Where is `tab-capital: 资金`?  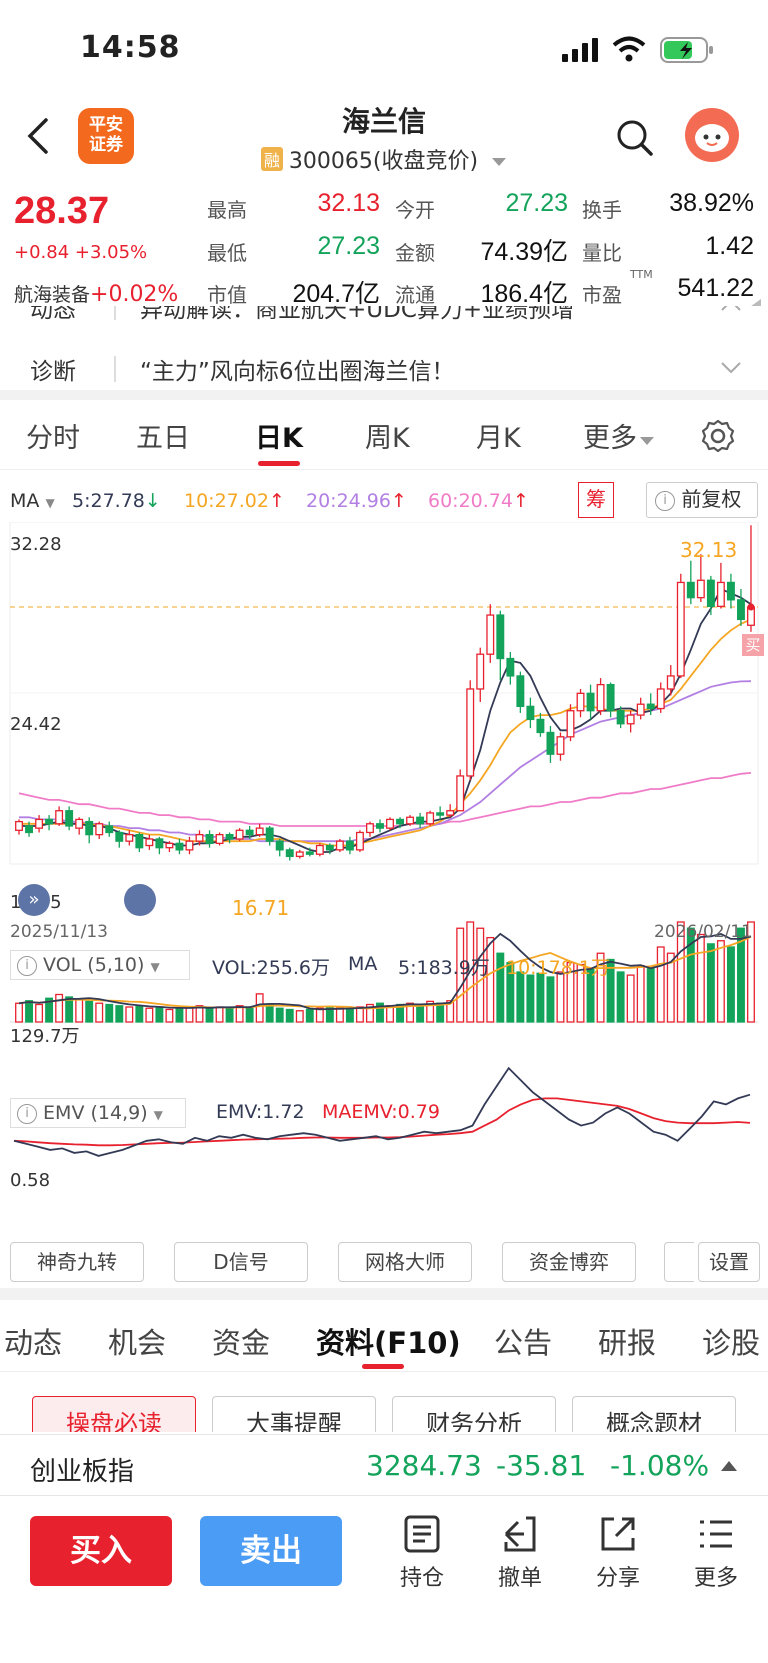 tab-capital: 资金 is located at coordinates (241, 1343).